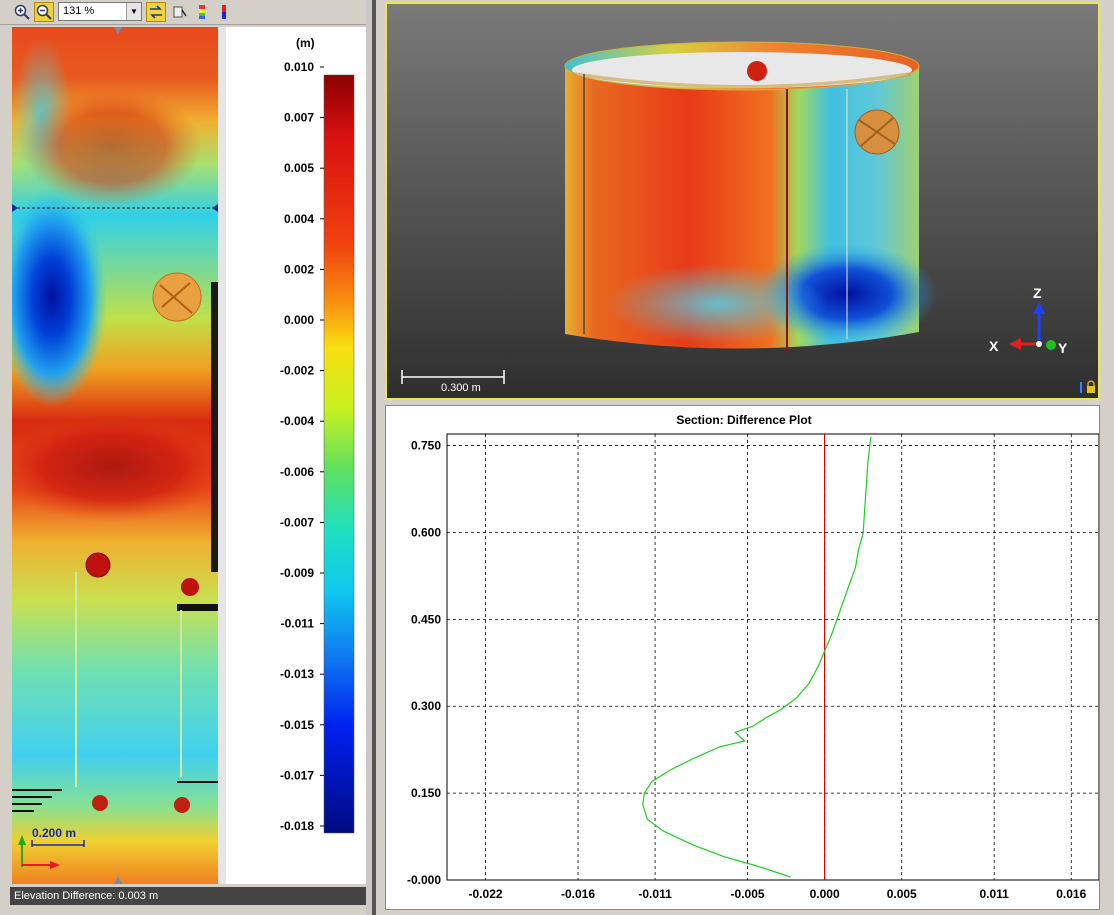 This screenshot has height=915, width=1114. Describe the element at coordinates (297, 472) in the screenshot. I see `legend-tick-label: -0.006` at that location.